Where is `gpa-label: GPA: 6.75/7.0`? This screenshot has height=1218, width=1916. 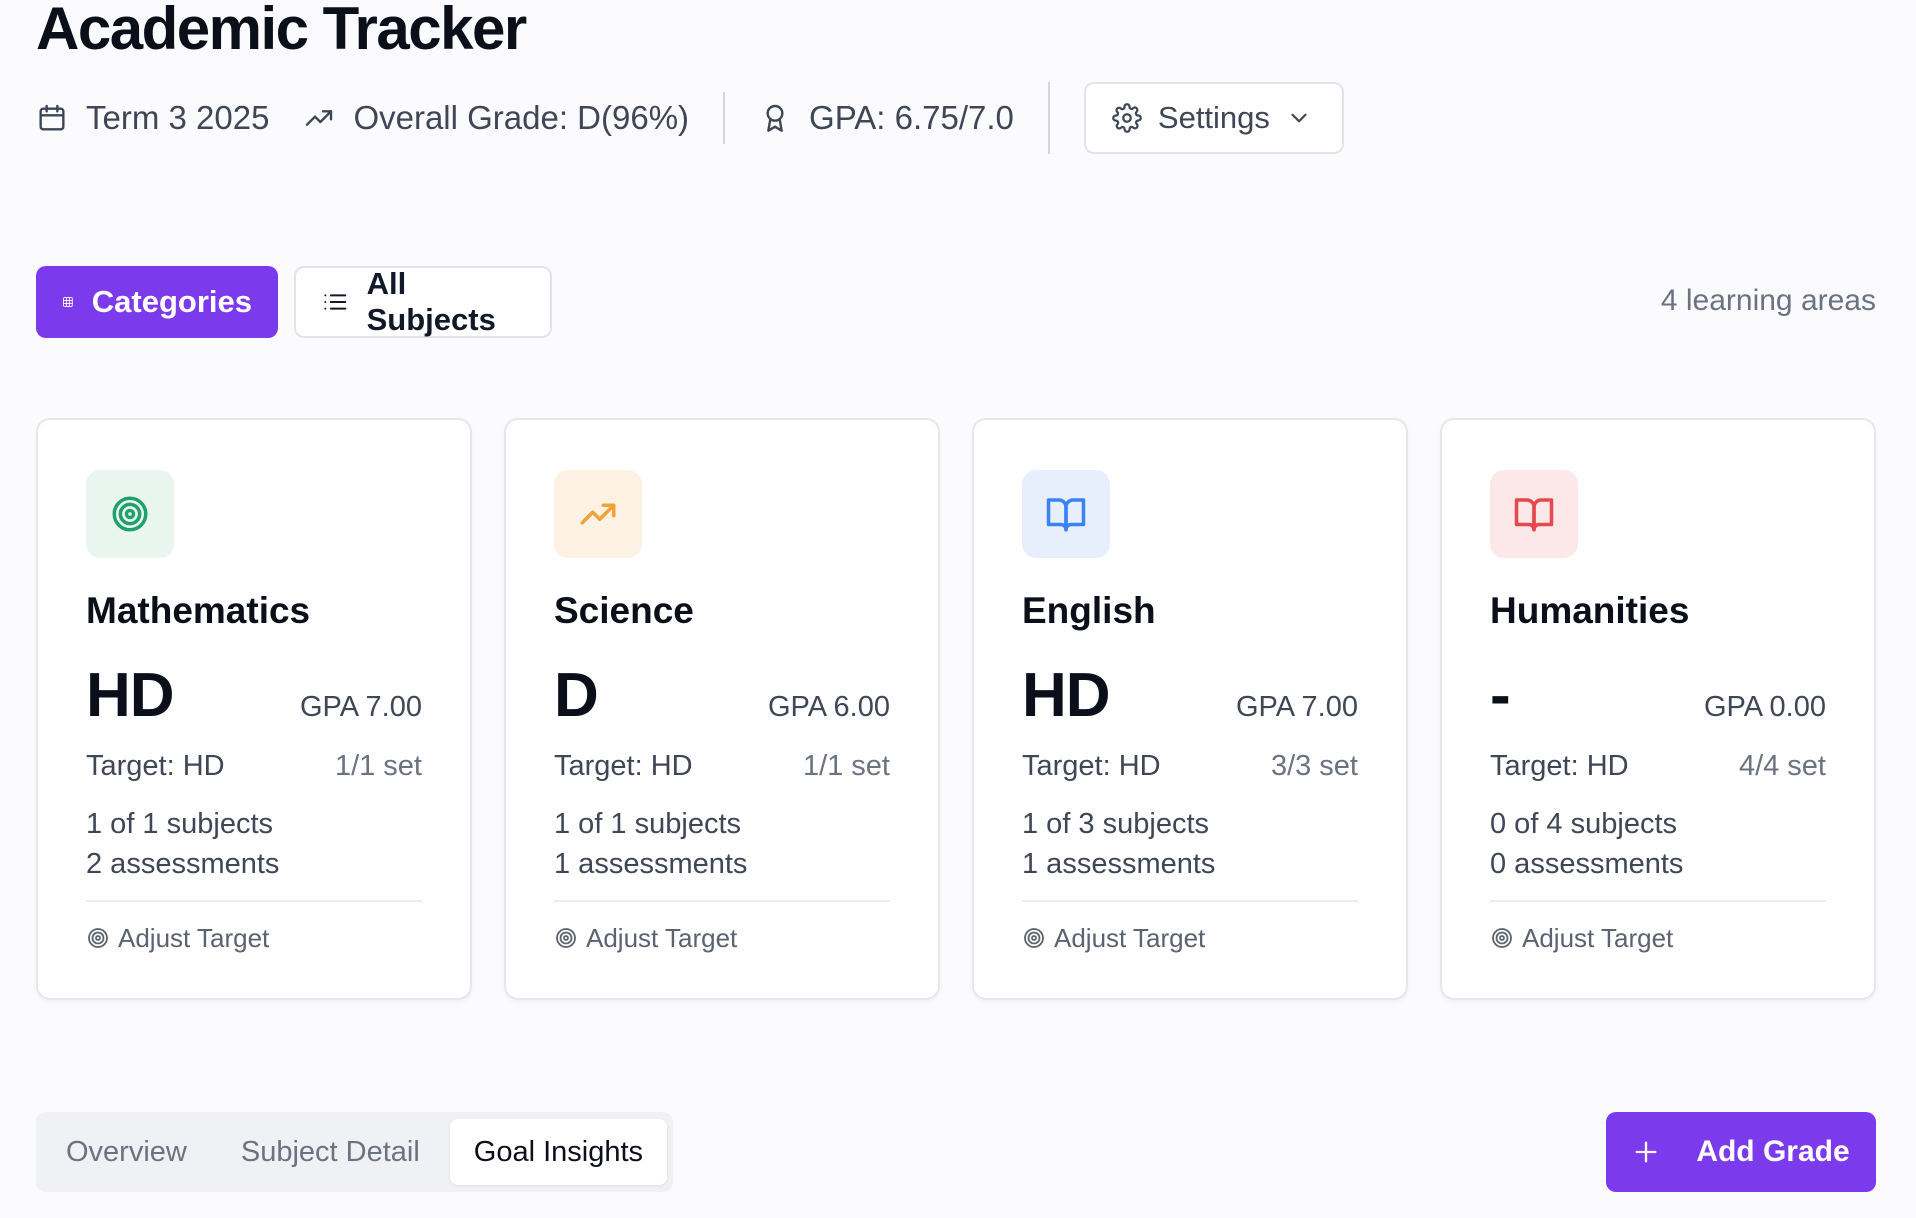 gpa-label: GPA: 6.75/7.0 is located at coordinates (911, 117).